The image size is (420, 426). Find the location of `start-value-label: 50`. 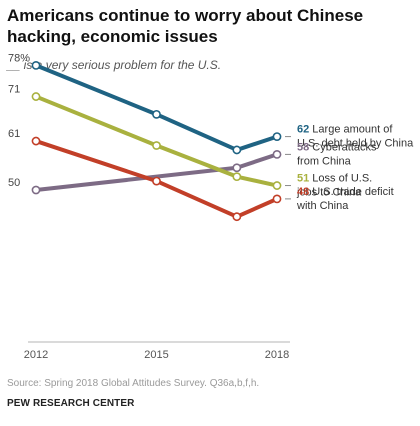

start-value-label: 50 is located at coordinates (14, 183).